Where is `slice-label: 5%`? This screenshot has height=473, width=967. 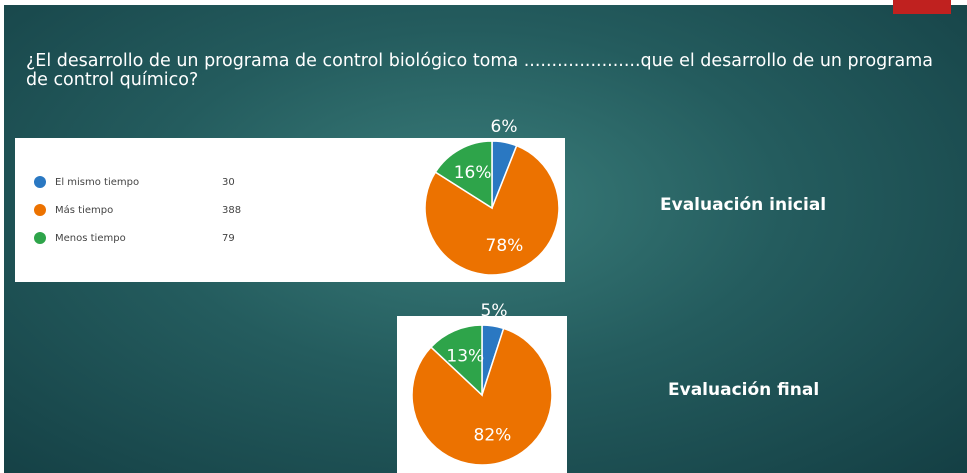
slice-label: 5% is located at coordinates (494, 311).